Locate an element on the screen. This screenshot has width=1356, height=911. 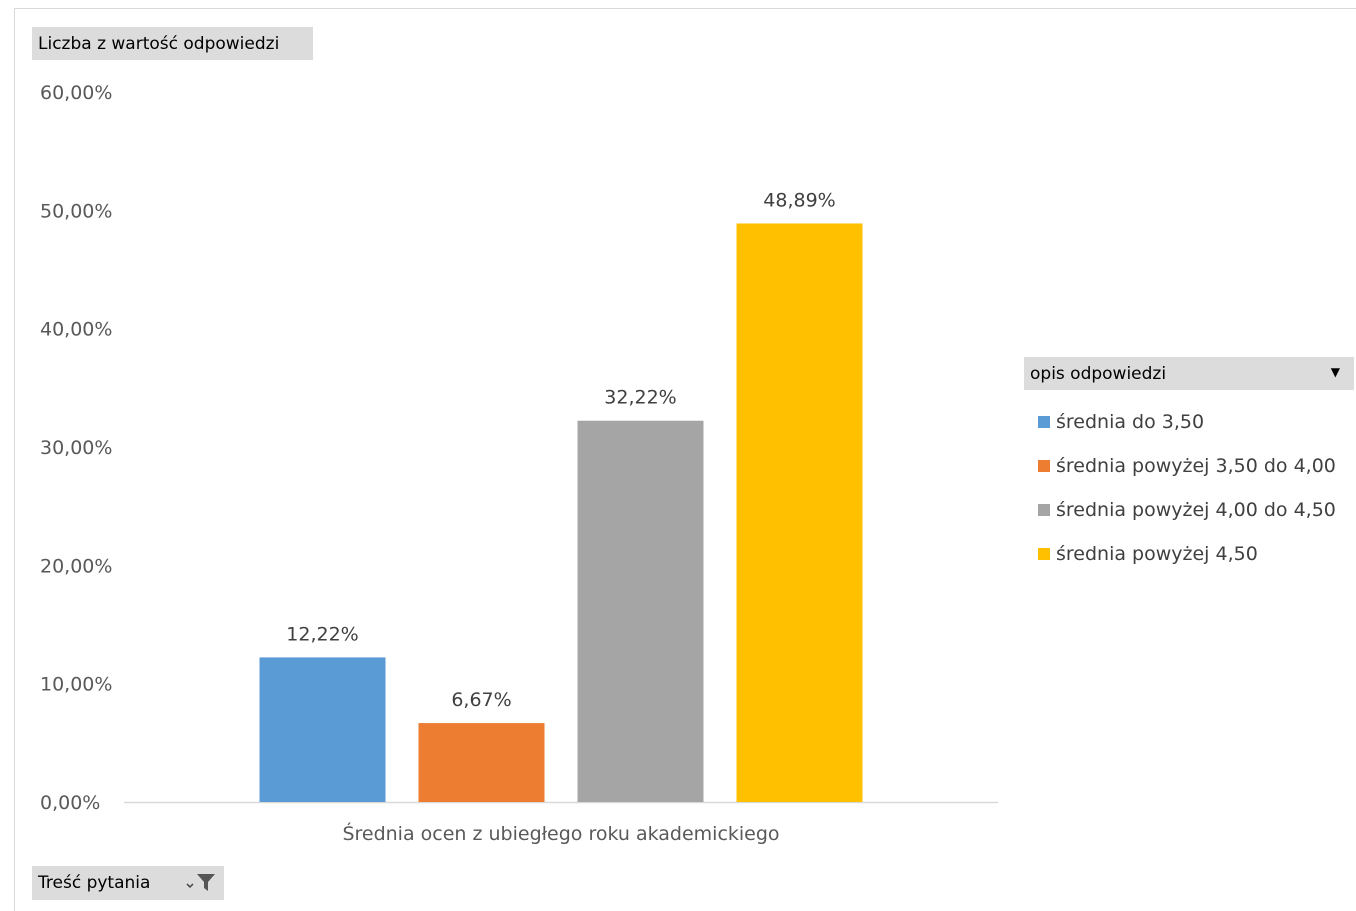
y-tick-label: 0,00% is located at coordinates (70, 803).